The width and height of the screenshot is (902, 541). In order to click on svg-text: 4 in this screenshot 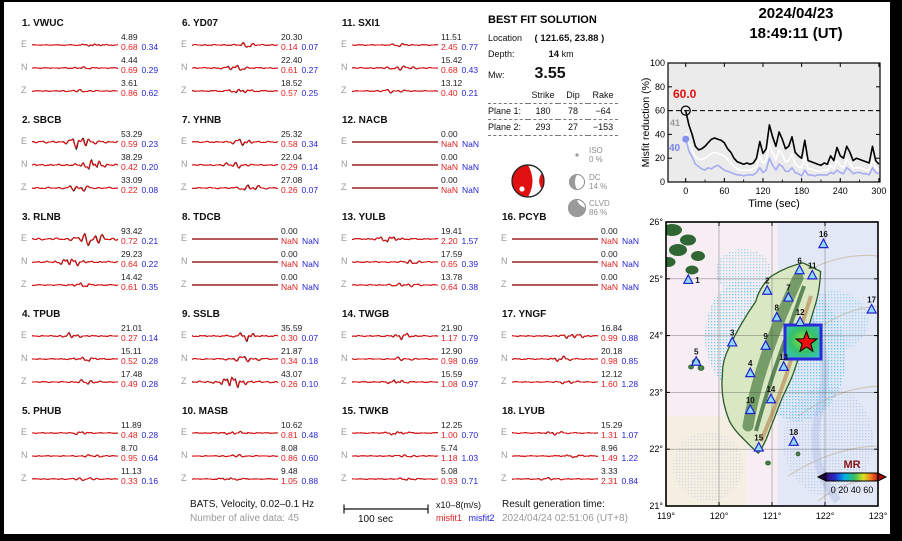, I will do `click(750, 363)`.